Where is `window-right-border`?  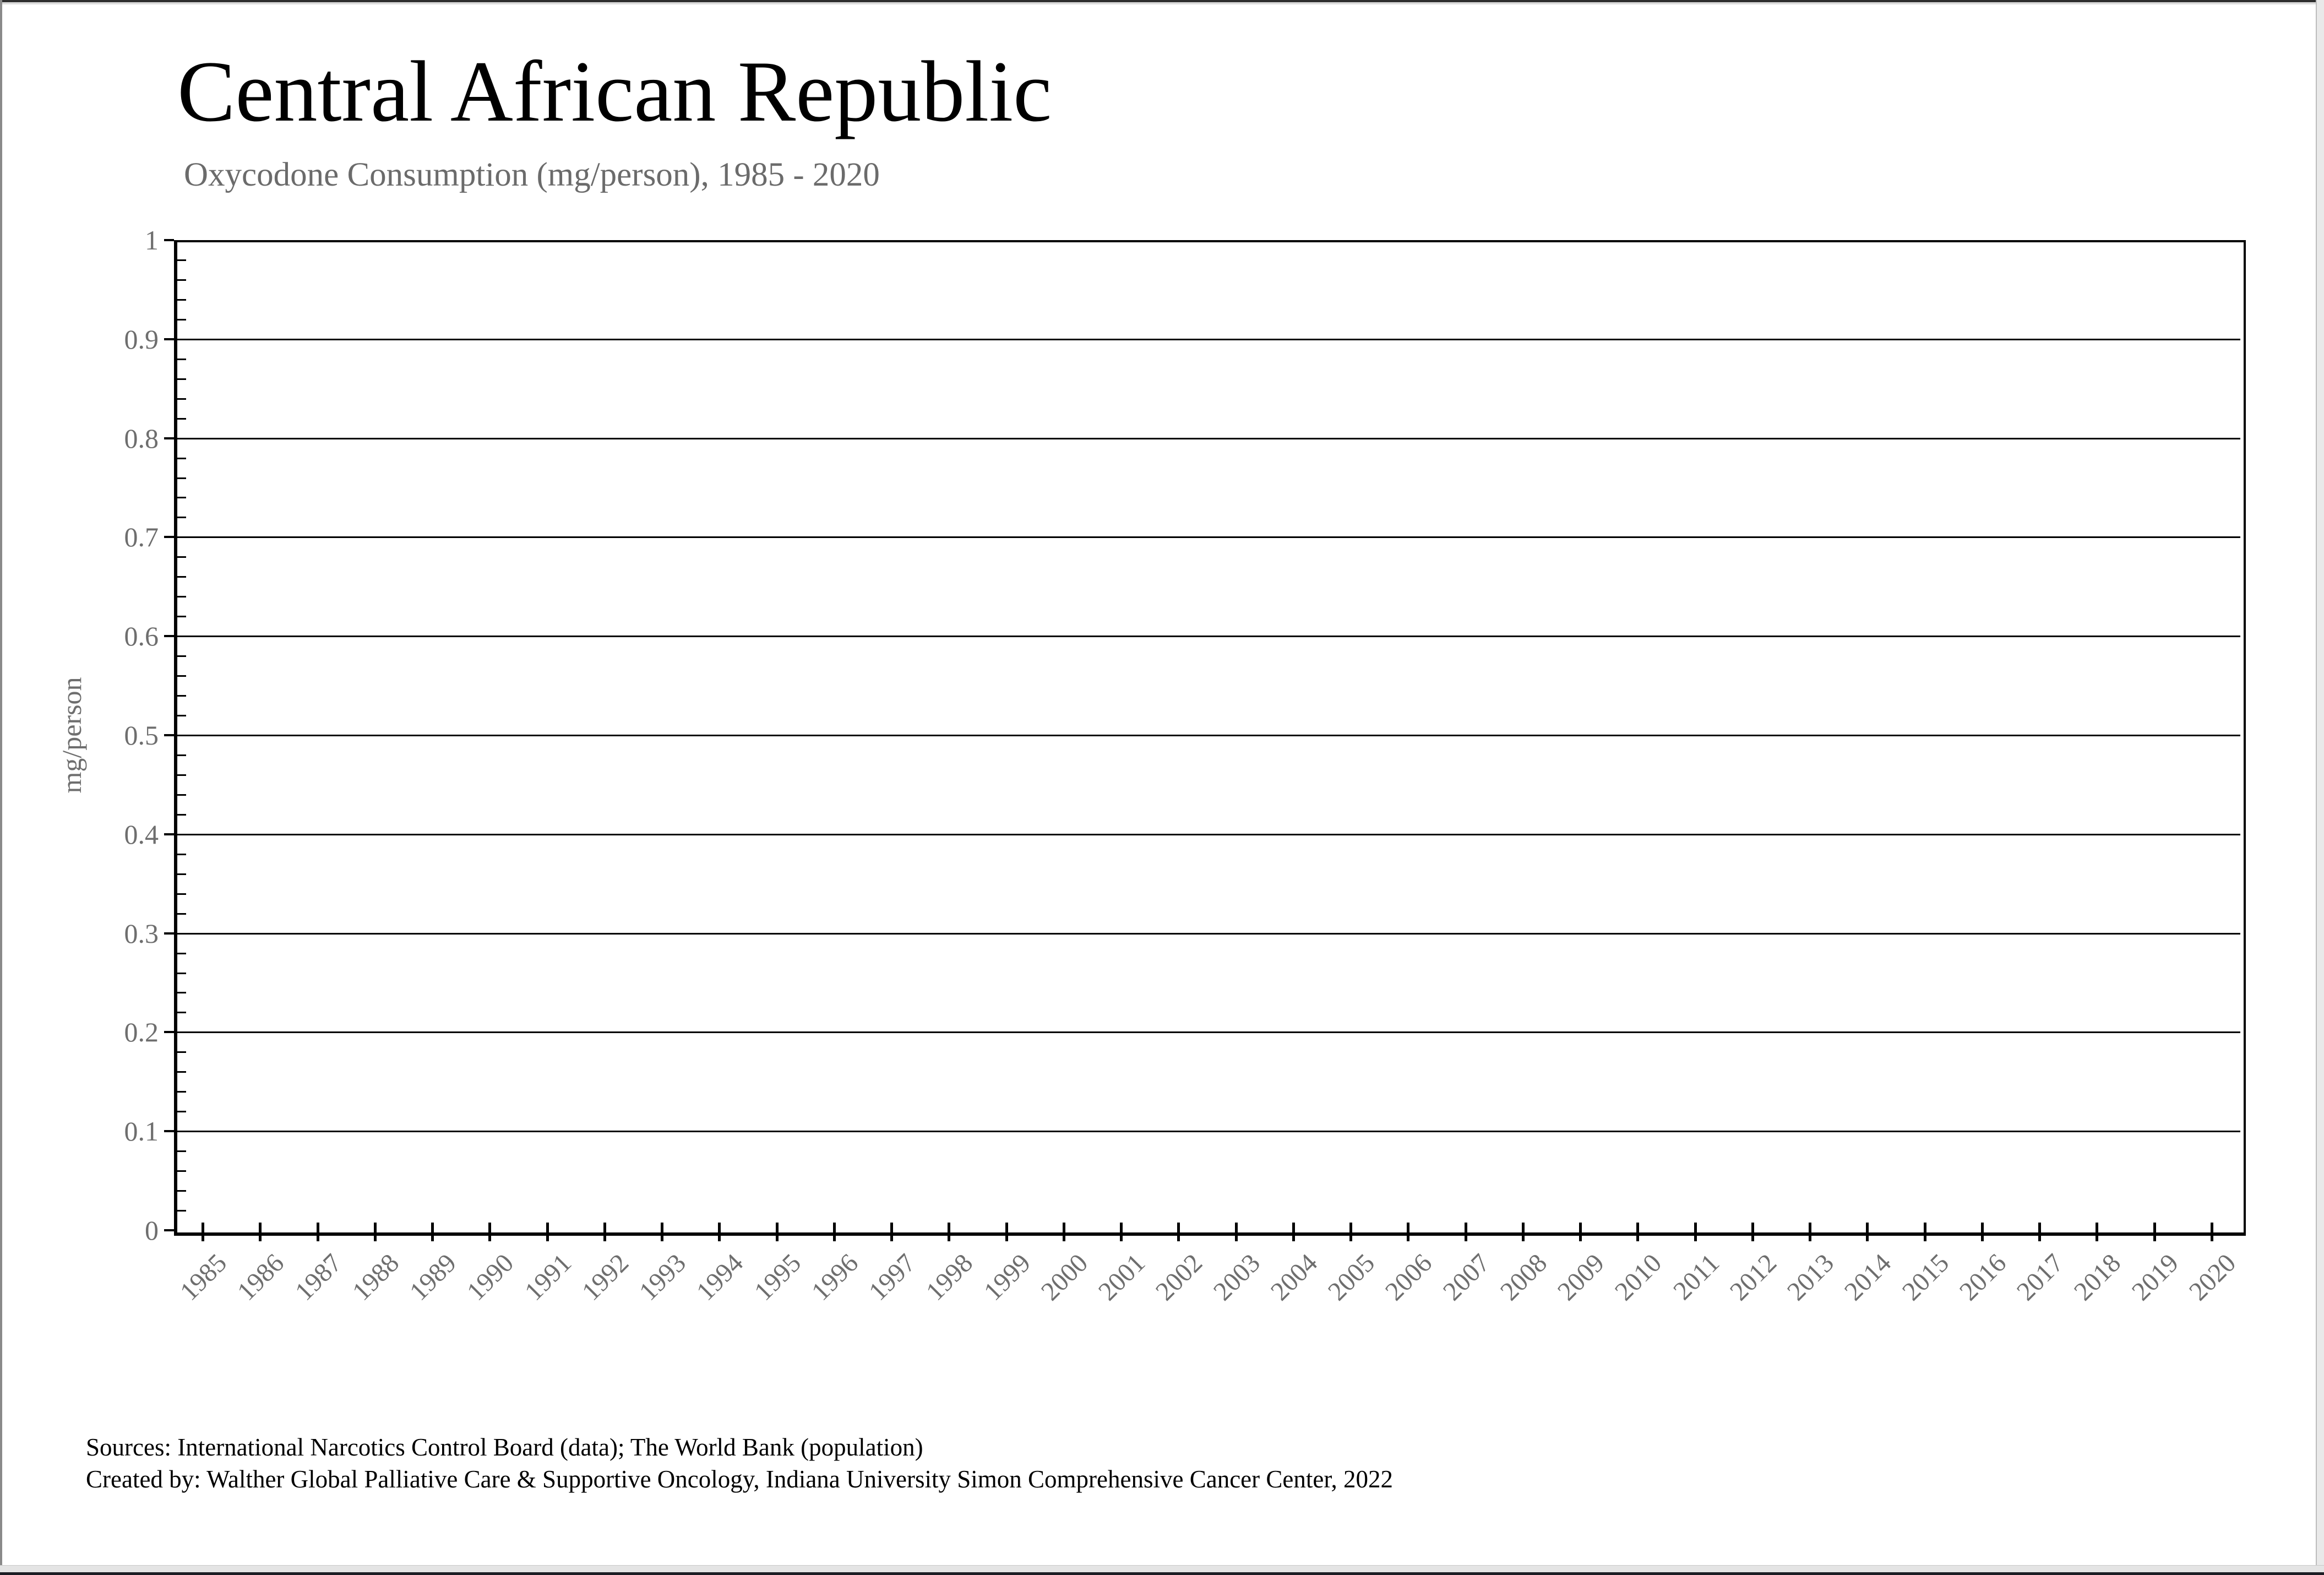
window-right-border is located at coordinates (2320, 787).